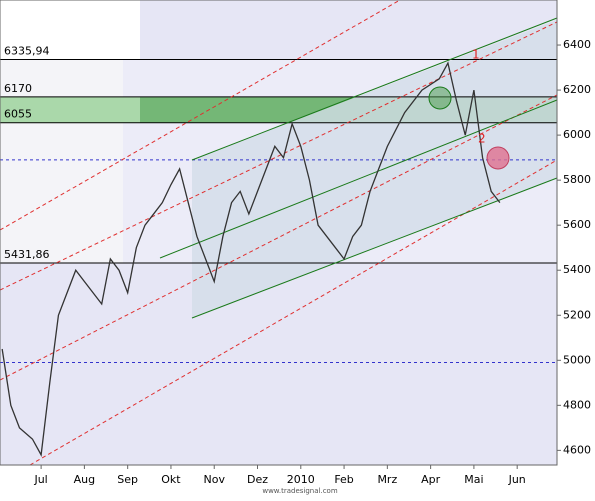 The width and height of the screenshot is (595, 501). I want to click on x-tick-label: Feb, so click(343, 479).